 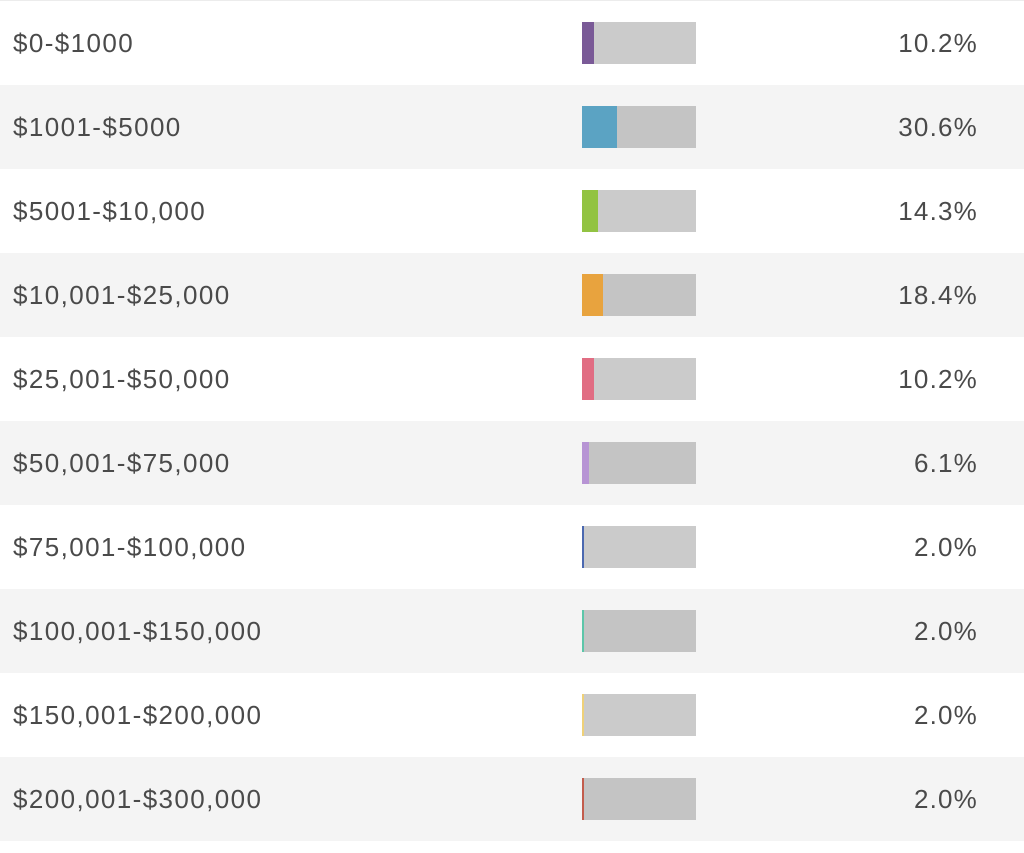 I want to click on category-label: $1001-$5000, so click(x=97, y=127).